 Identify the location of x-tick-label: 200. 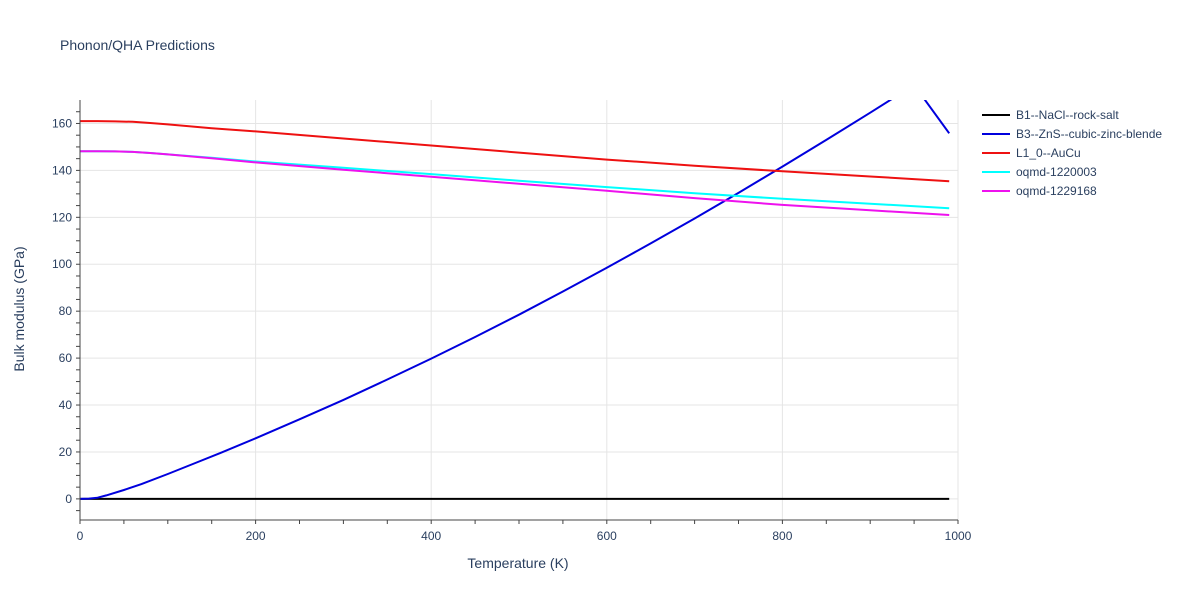
(256, 536).